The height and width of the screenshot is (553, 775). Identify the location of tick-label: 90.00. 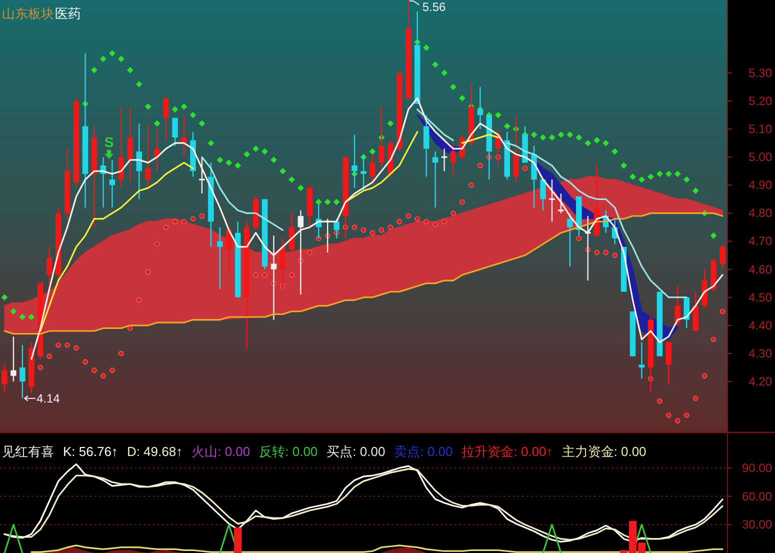
(757, 467).